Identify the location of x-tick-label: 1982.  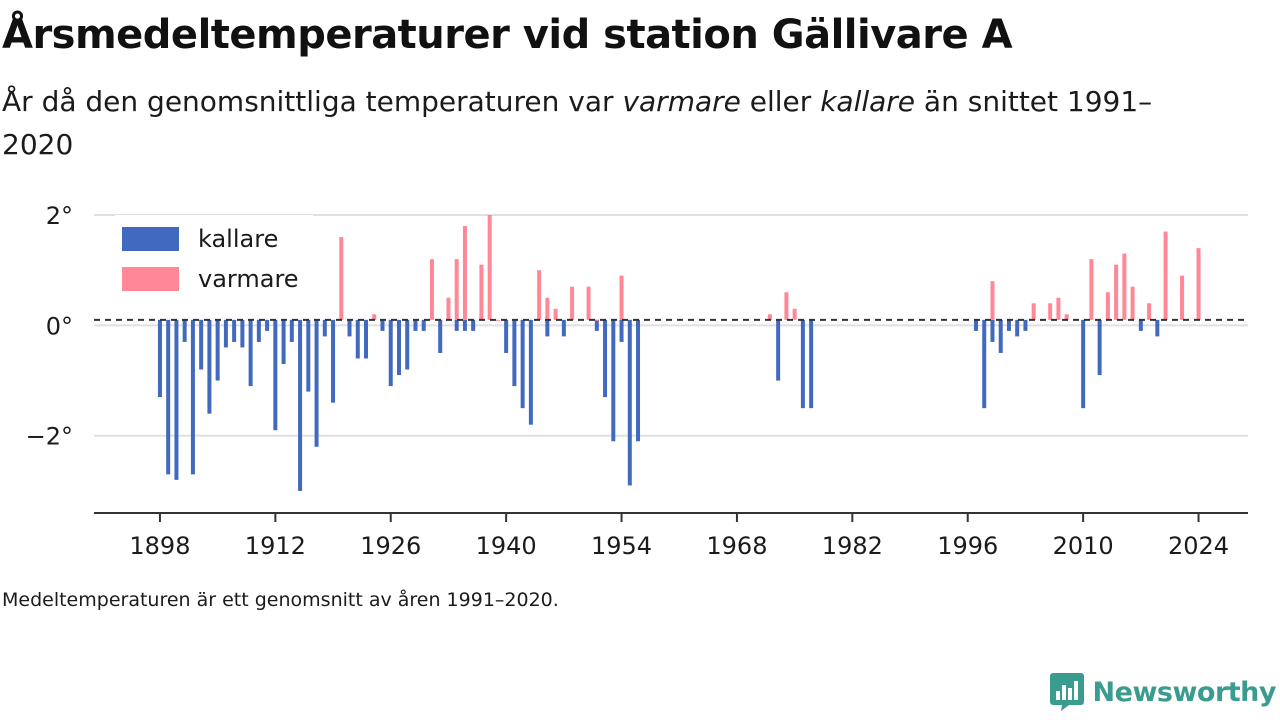
(852, 546).